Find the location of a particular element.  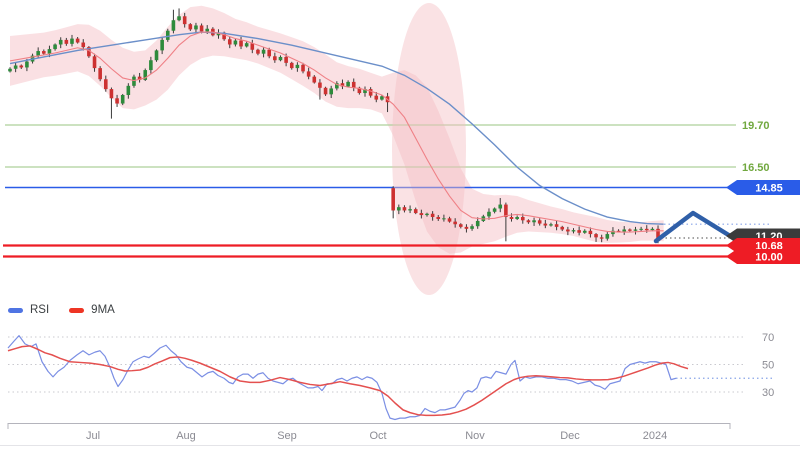

price-tag-10-00-shape is located at coordinates (763, 256).